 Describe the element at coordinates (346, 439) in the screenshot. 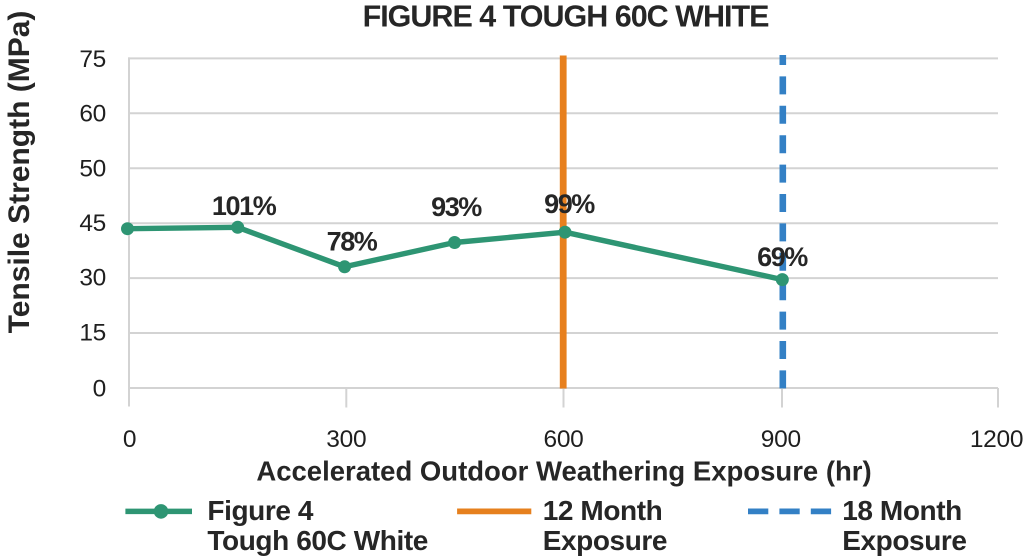

I see `svg-text: 300` at that location.